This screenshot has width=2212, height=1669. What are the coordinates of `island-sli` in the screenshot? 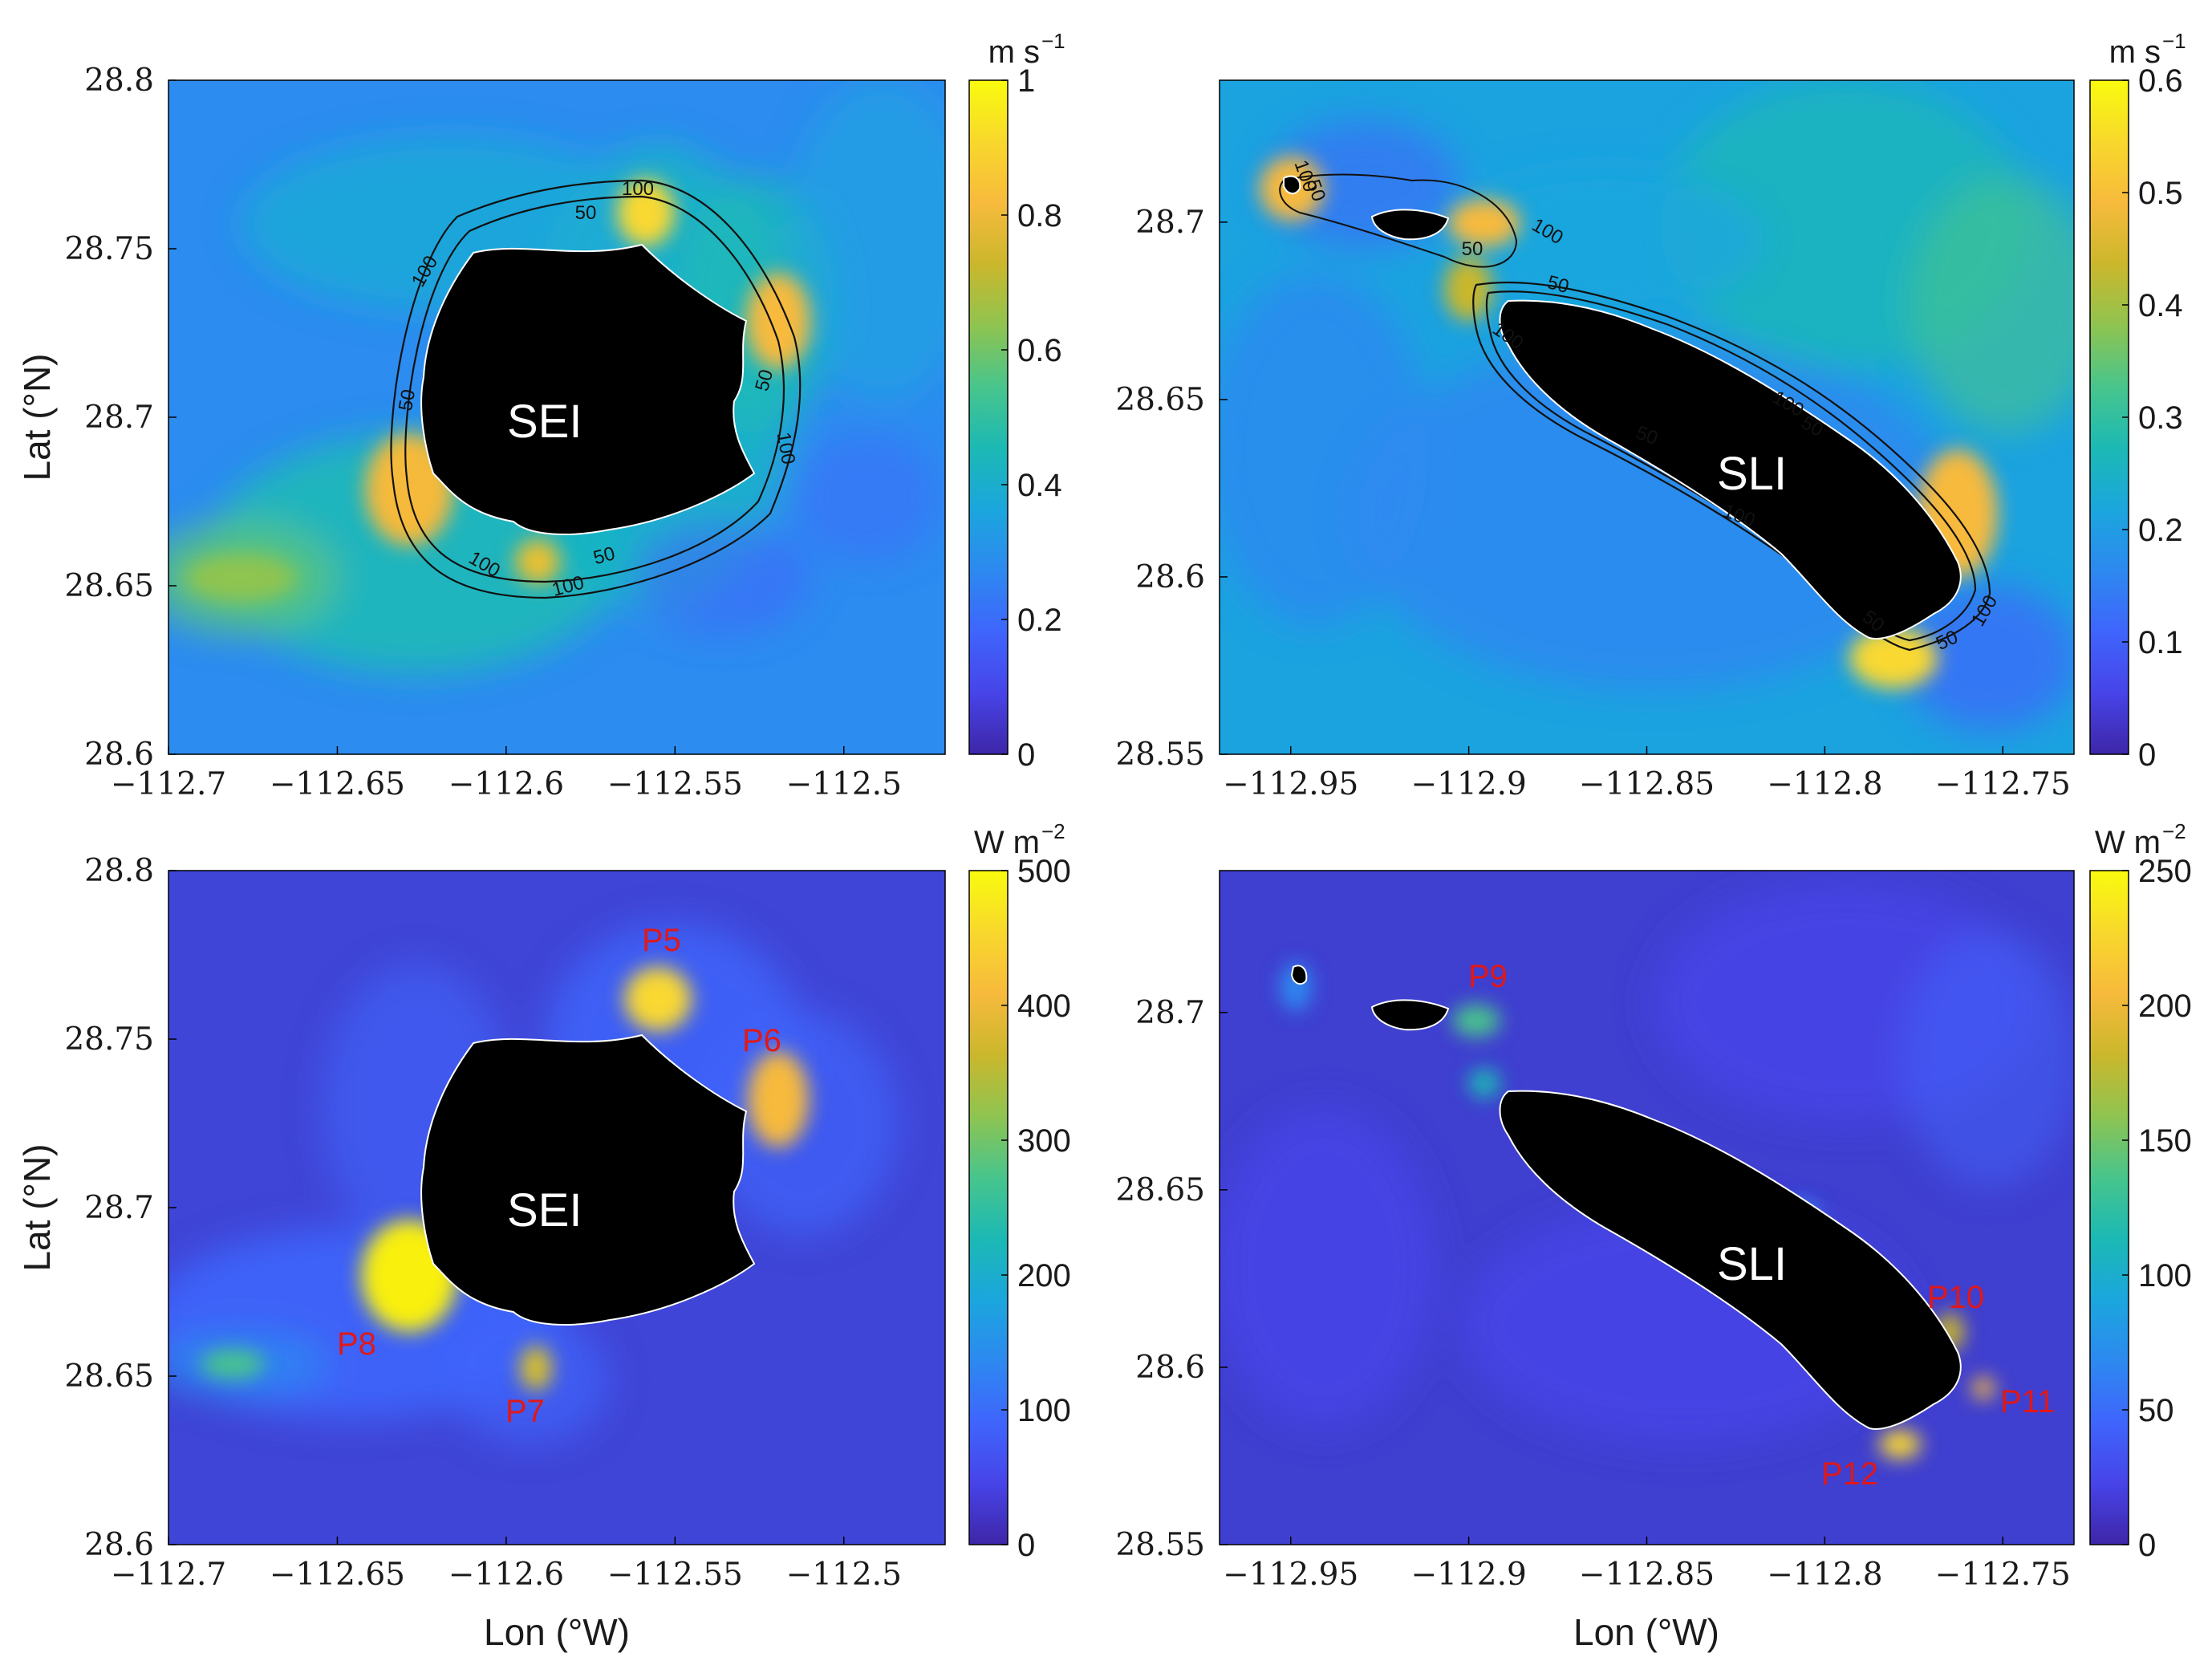 It's located at (1730, 469).